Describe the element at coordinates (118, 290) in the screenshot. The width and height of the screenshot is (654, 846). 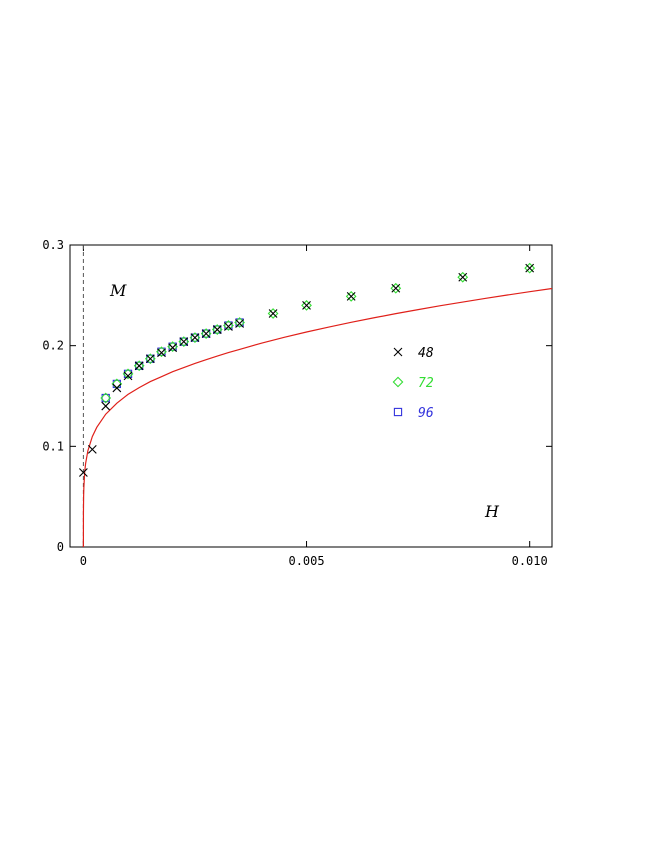
I see `y-axis-label: M` at that location.